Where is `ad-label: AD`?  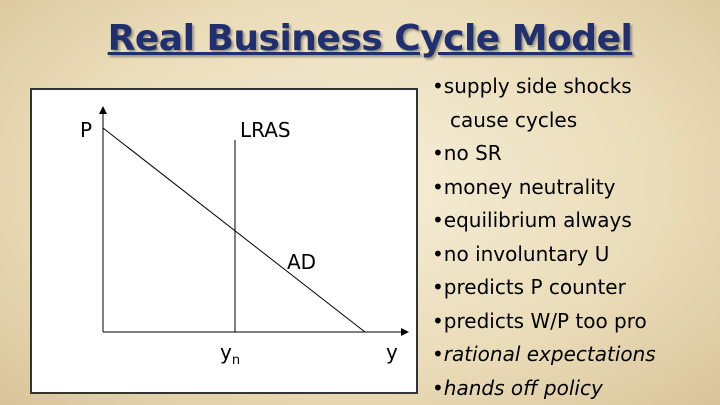 ad-label: AD is located at coordinates (302, 262).